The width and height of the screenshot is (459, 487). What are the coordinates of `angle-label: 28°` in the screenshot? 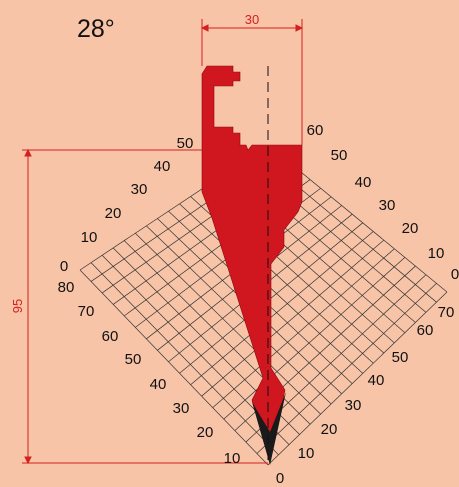 It's located at (96, 29).